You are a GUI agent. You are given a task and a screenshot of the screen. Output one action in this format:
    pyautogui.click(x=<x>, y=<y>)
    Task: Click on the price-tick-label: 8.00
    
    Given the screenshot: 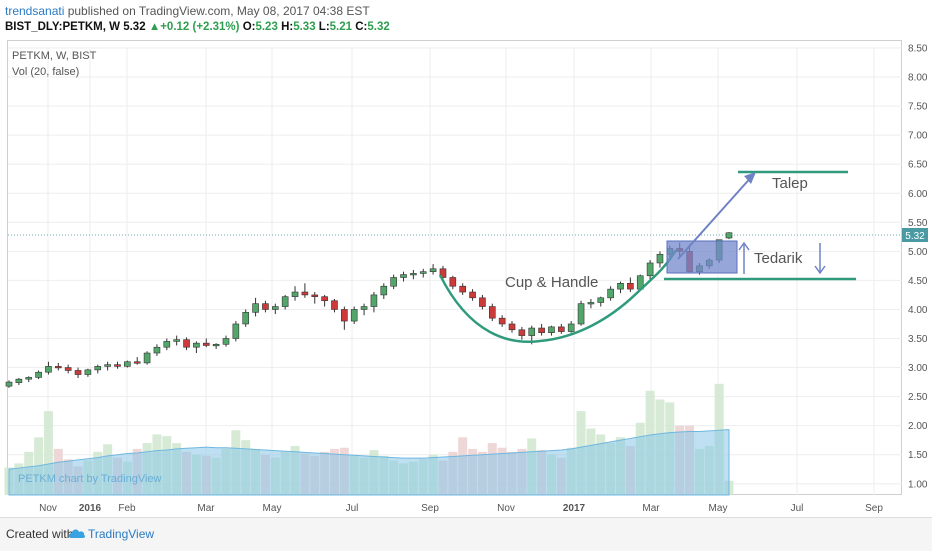 What is the action you would take?
    pyautogui.click(x=918, y=78)
    